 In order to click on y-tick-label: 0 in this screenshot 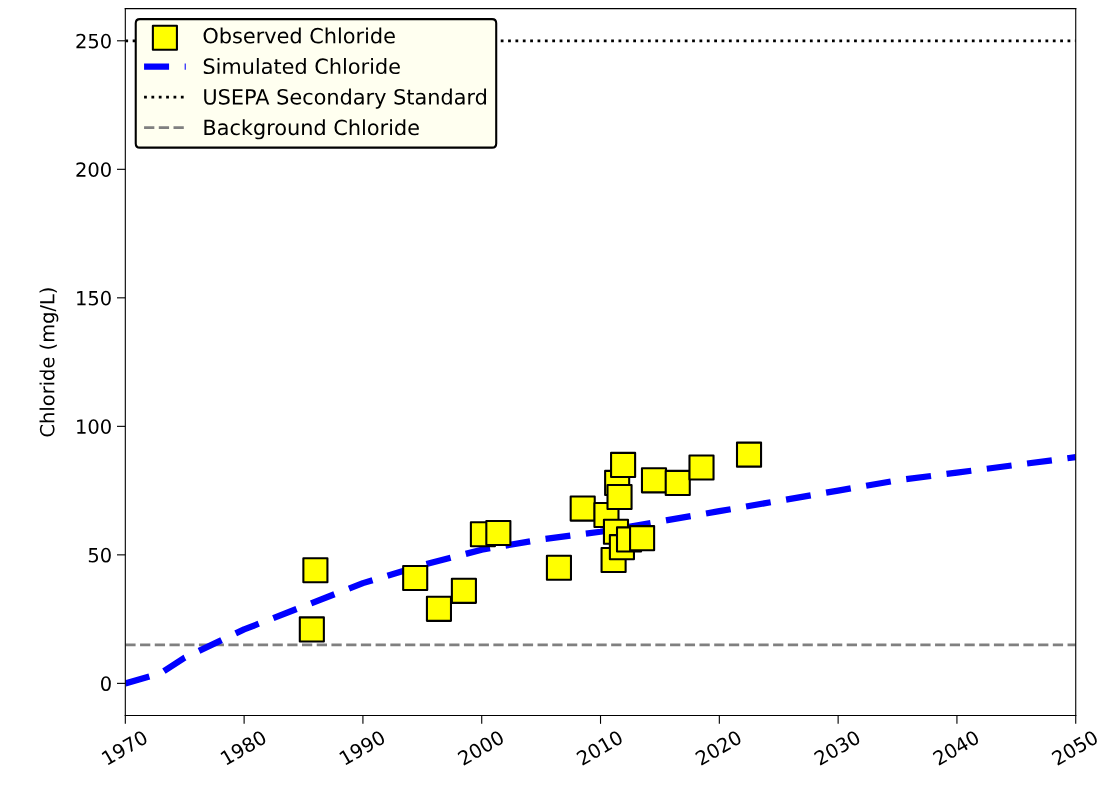, I will do `click(106, 684)`.